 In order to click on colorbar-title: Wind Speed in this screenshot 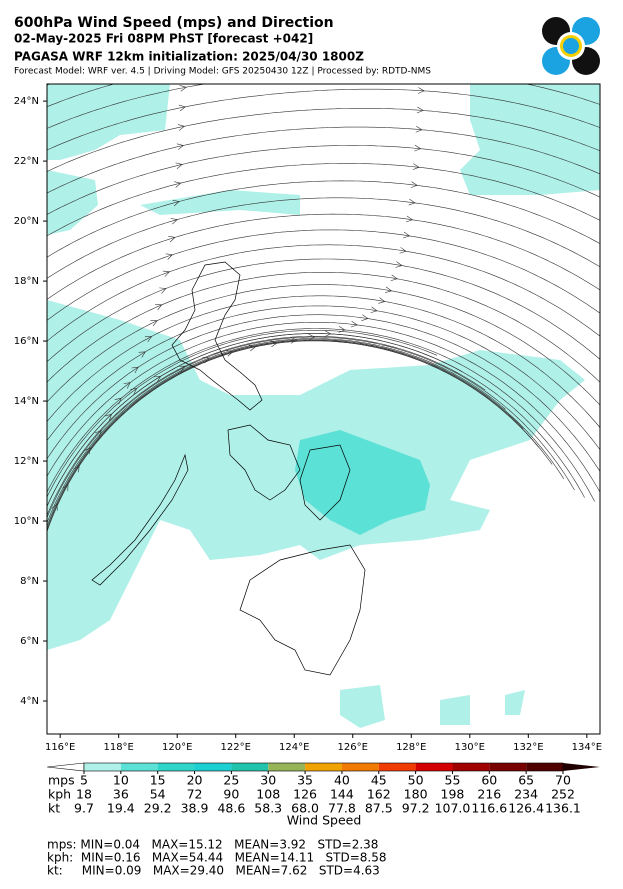, I will do `click(324, 820)`.